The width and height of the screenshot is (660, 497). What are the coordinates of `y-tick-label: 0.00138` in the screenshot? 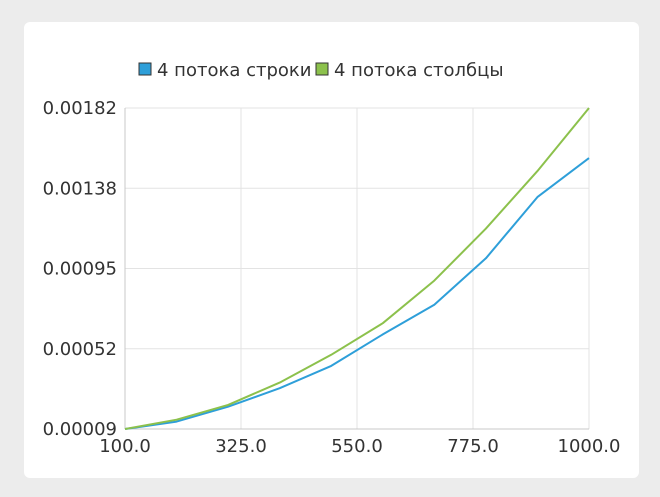 It's located at (80, 188).